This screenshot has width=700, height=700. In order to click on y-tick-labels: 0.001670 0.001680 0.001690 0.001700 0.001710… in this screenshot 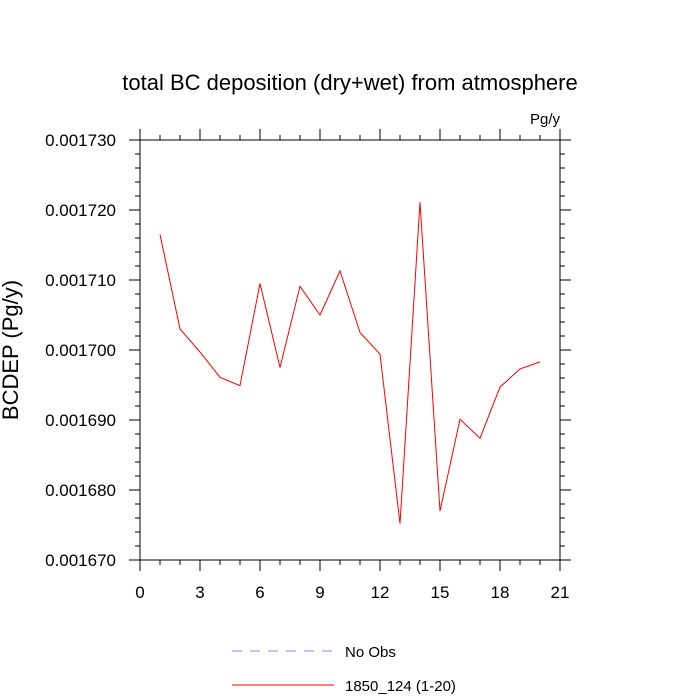, I will do `click(80, 350)`.